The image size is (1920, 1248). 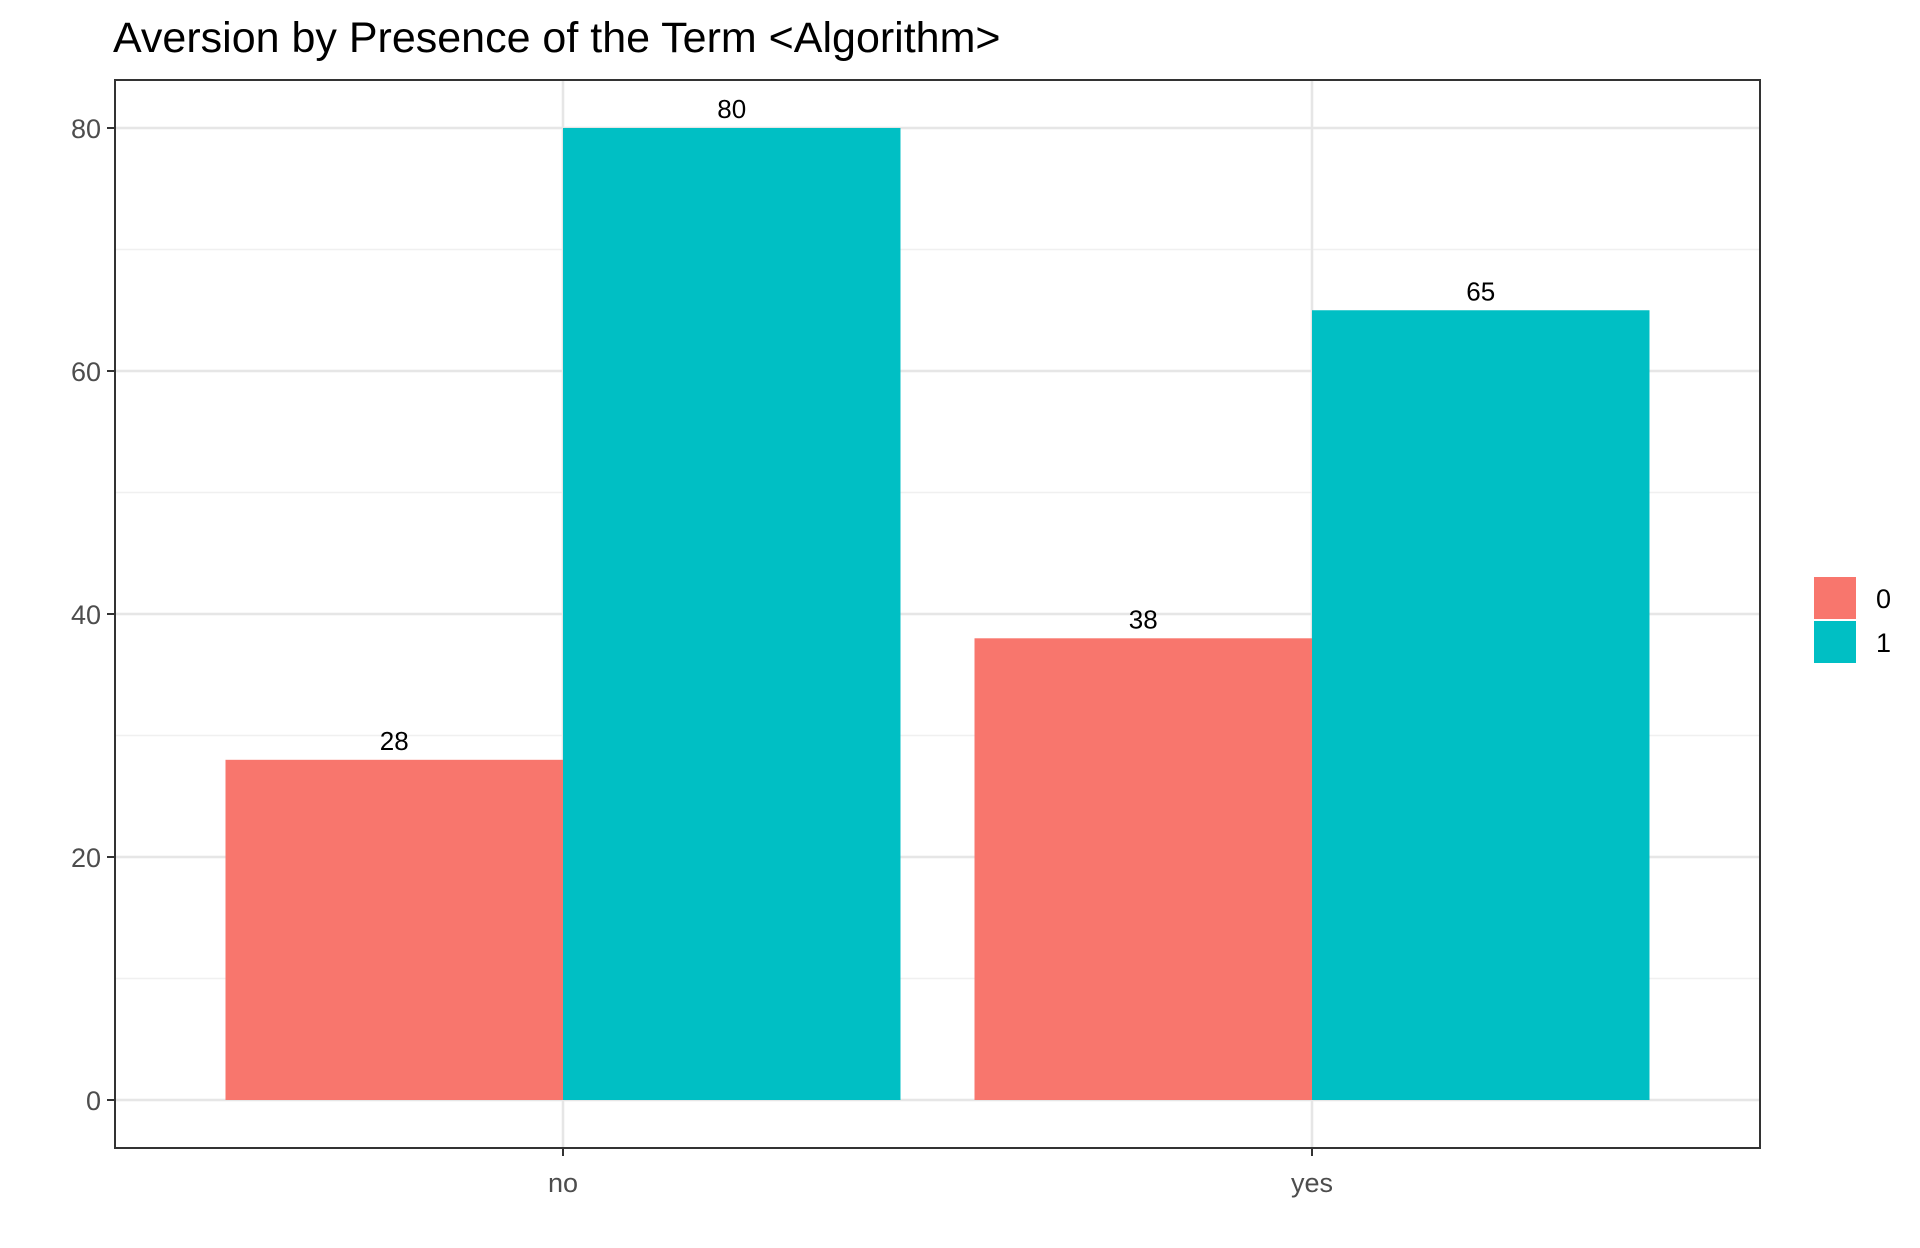 I want to click on y-tick-label: 80, so click(x=86, y=129).